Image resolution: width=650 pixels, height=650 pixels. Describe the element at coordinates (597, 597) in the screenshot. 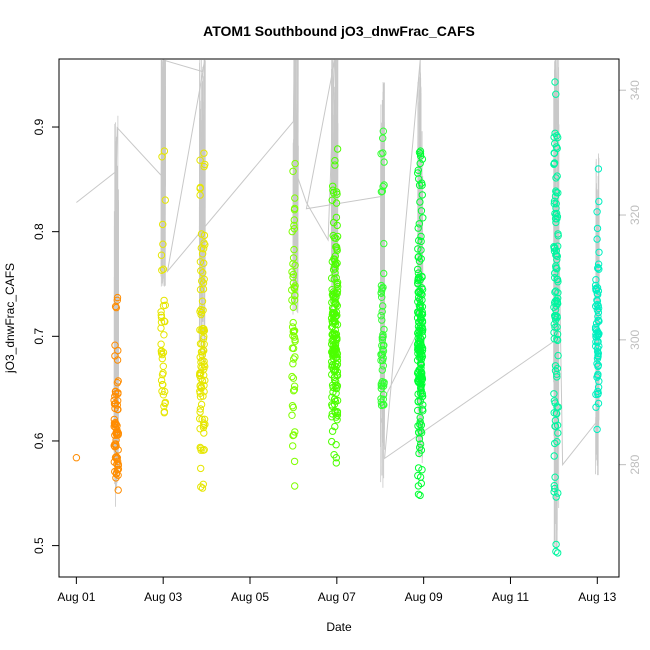

I see `x-tick-label: Aug 13` at that location.